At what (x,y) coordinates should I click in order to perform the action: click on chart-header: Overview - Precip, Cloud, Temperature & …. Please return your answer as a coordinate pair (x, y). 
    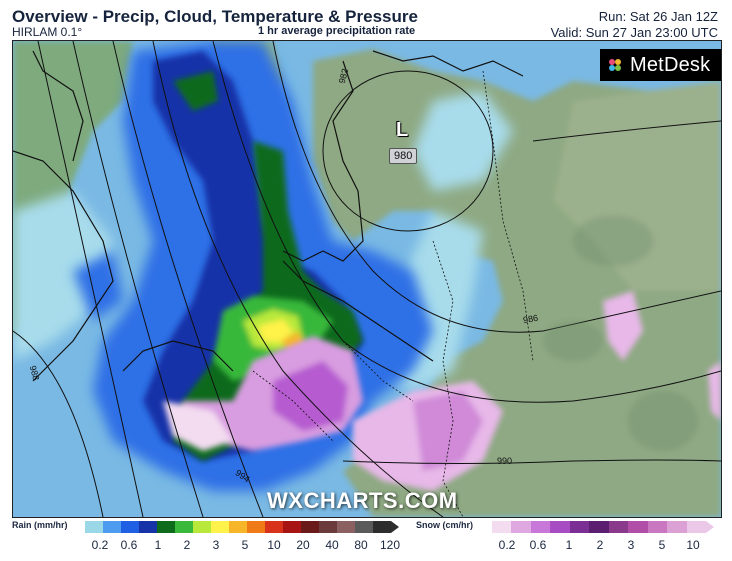
    Looking at the image, I should click on (366, 20).